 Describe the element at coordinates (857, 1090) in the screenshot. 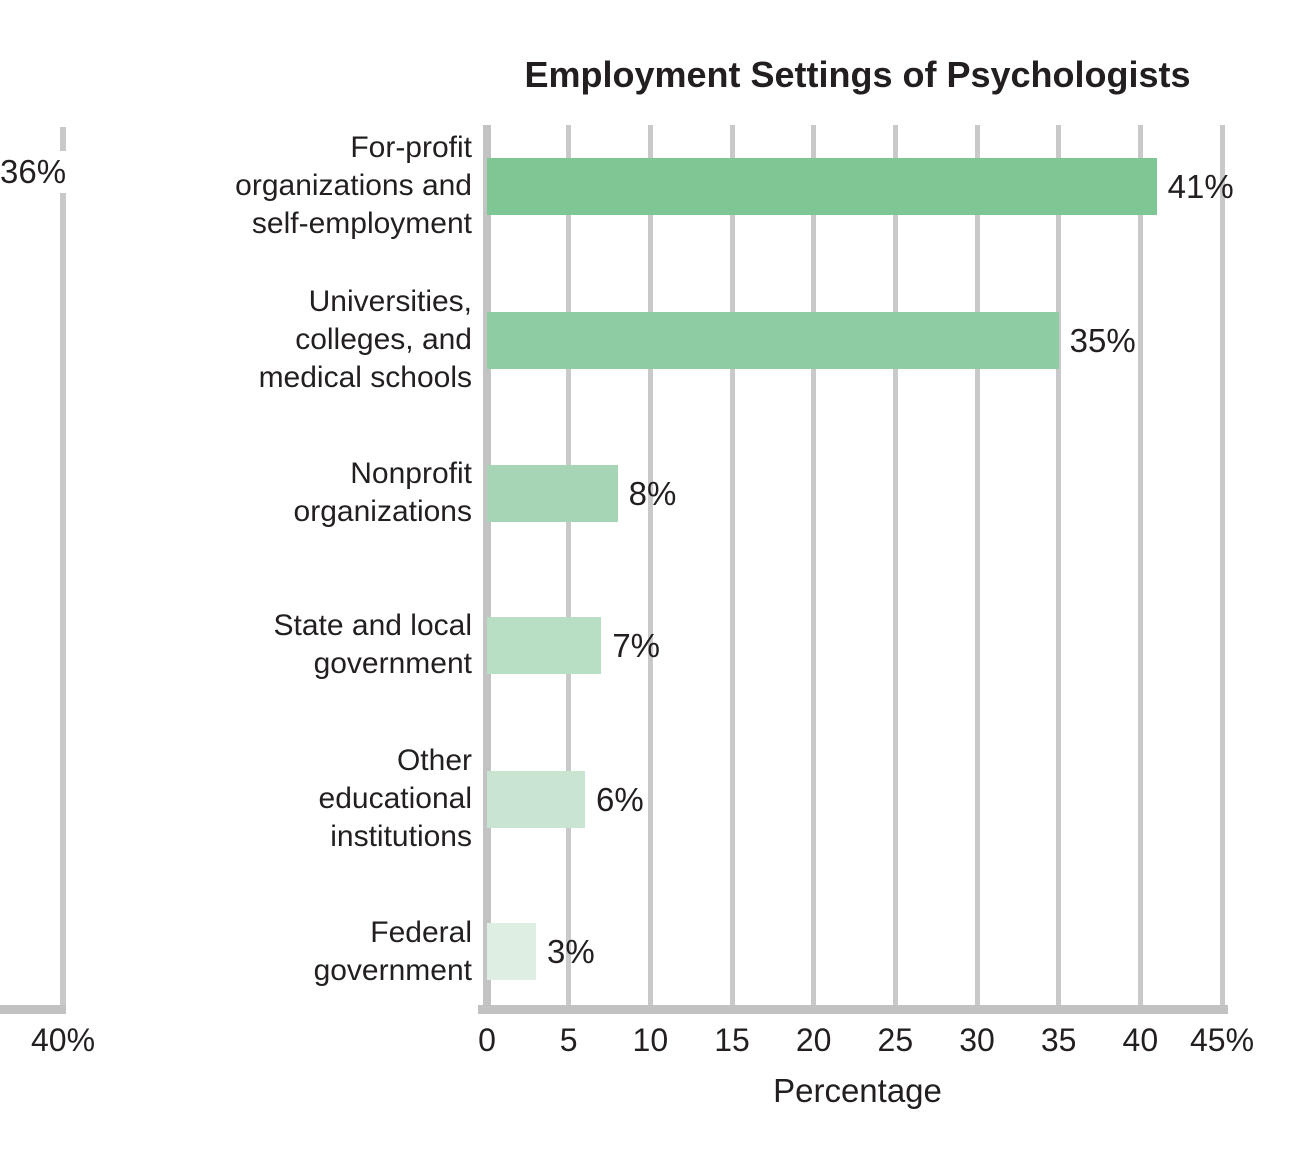

I see `x-axis-title: Percentage` at that location.